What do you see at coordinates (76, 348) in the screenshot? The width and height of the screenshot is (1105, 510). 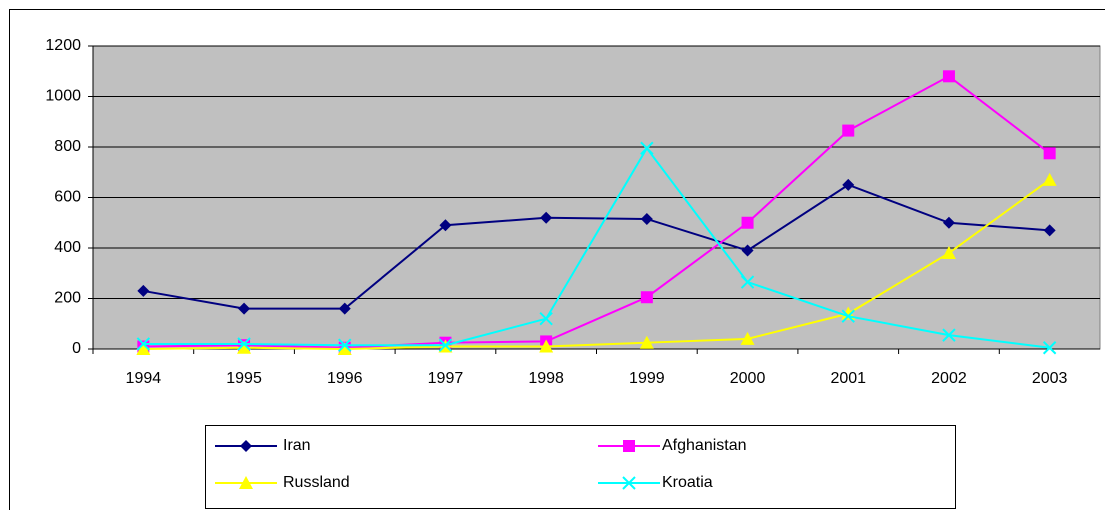 I see `y-tick-label: 0` at bounding box center [76, 348].